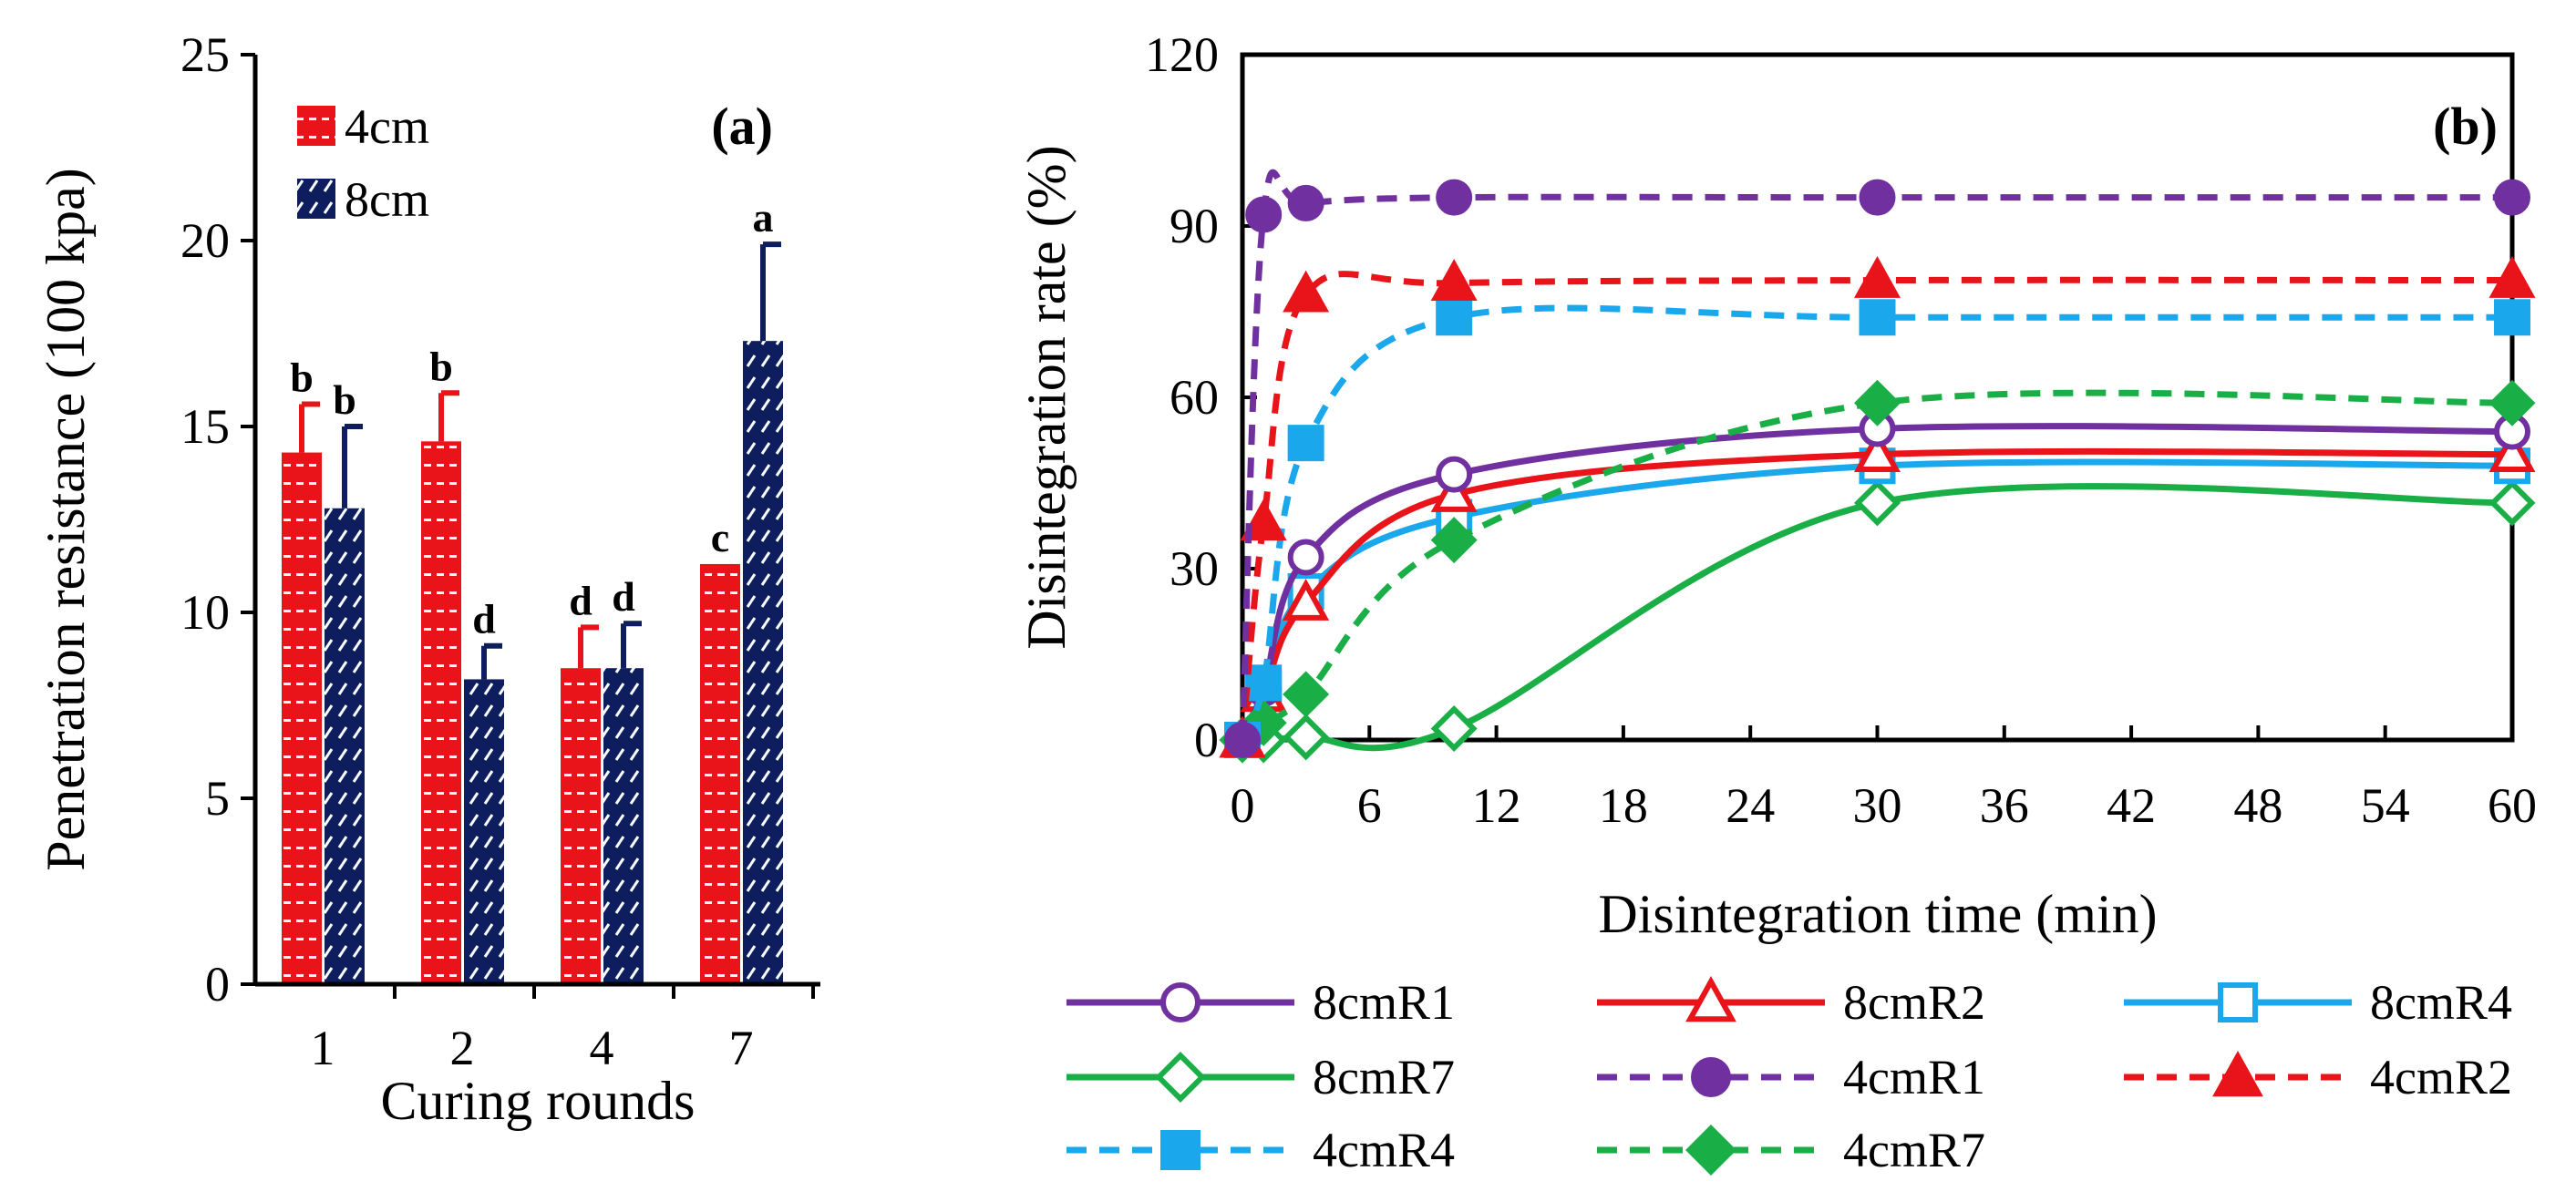 The image size is (2576, 1202). Describe the element at coordinates (2237, 1074) in the screenshot. I see `legend-marker-4cmR2` at that location.